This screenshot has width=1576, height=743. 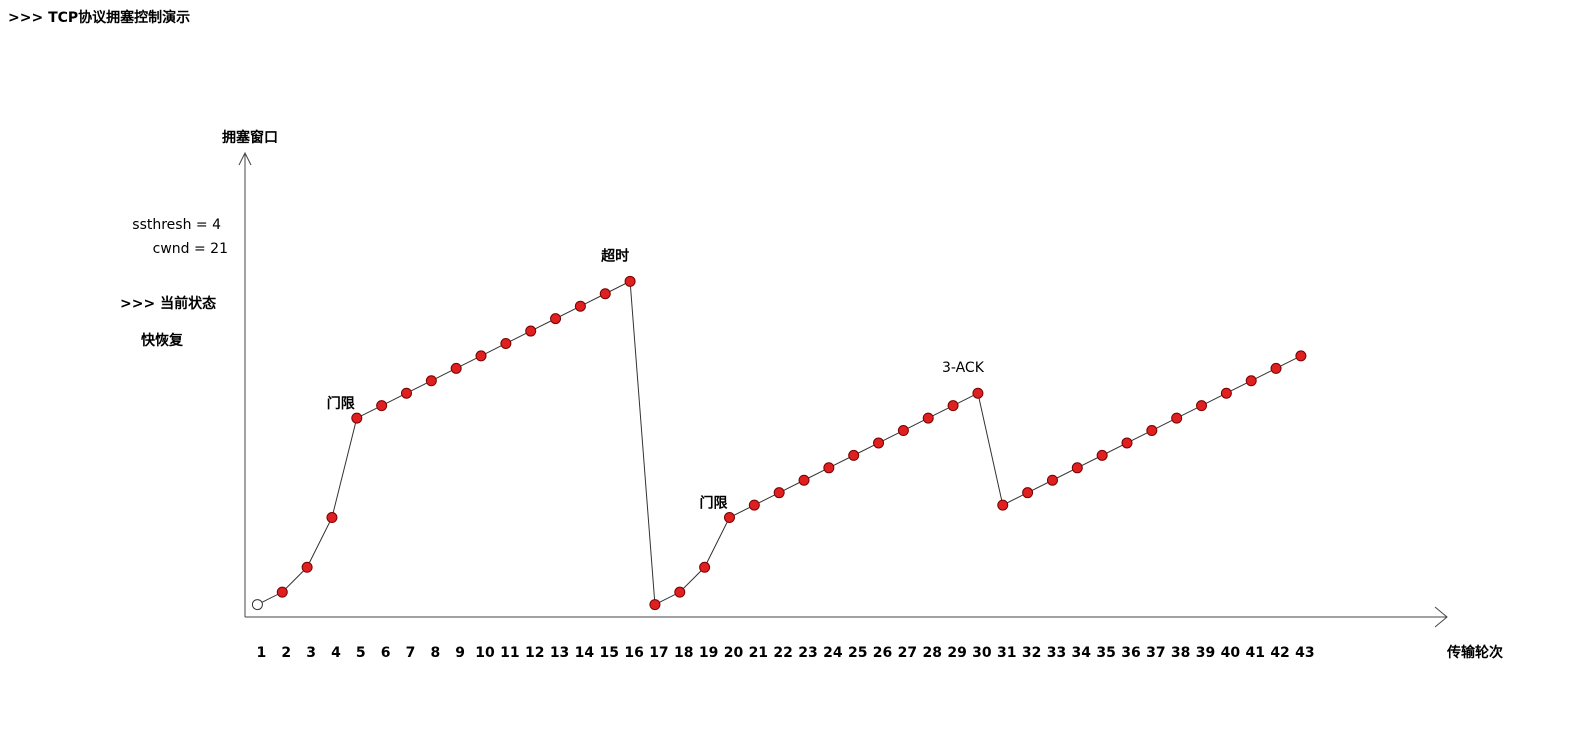 What do you see at coordinates (1279, 653) in the screenshot?
I see `x-tick-label: 42` at bounding box center [1279, 653].